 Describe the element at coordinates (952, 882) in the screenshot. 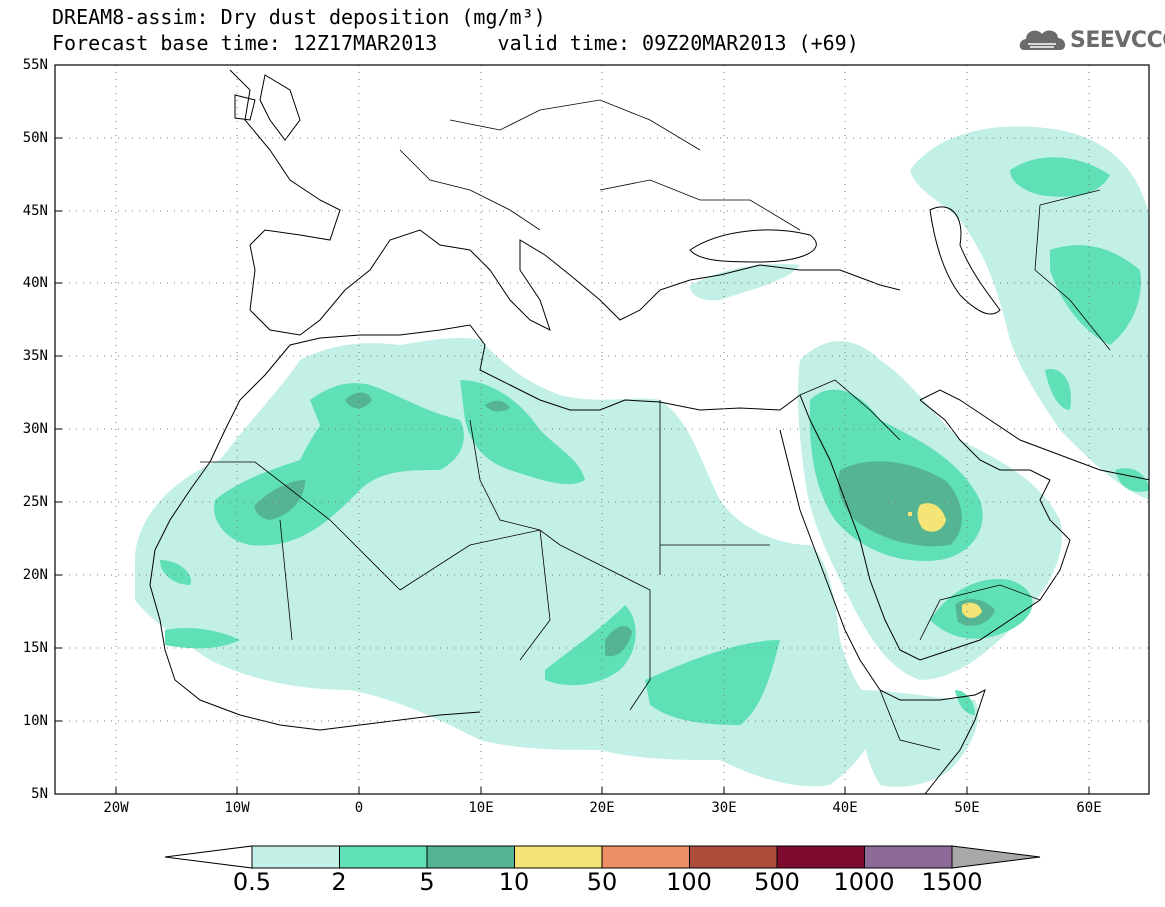

I see `colorbar-label-1500: 1500` at that location.